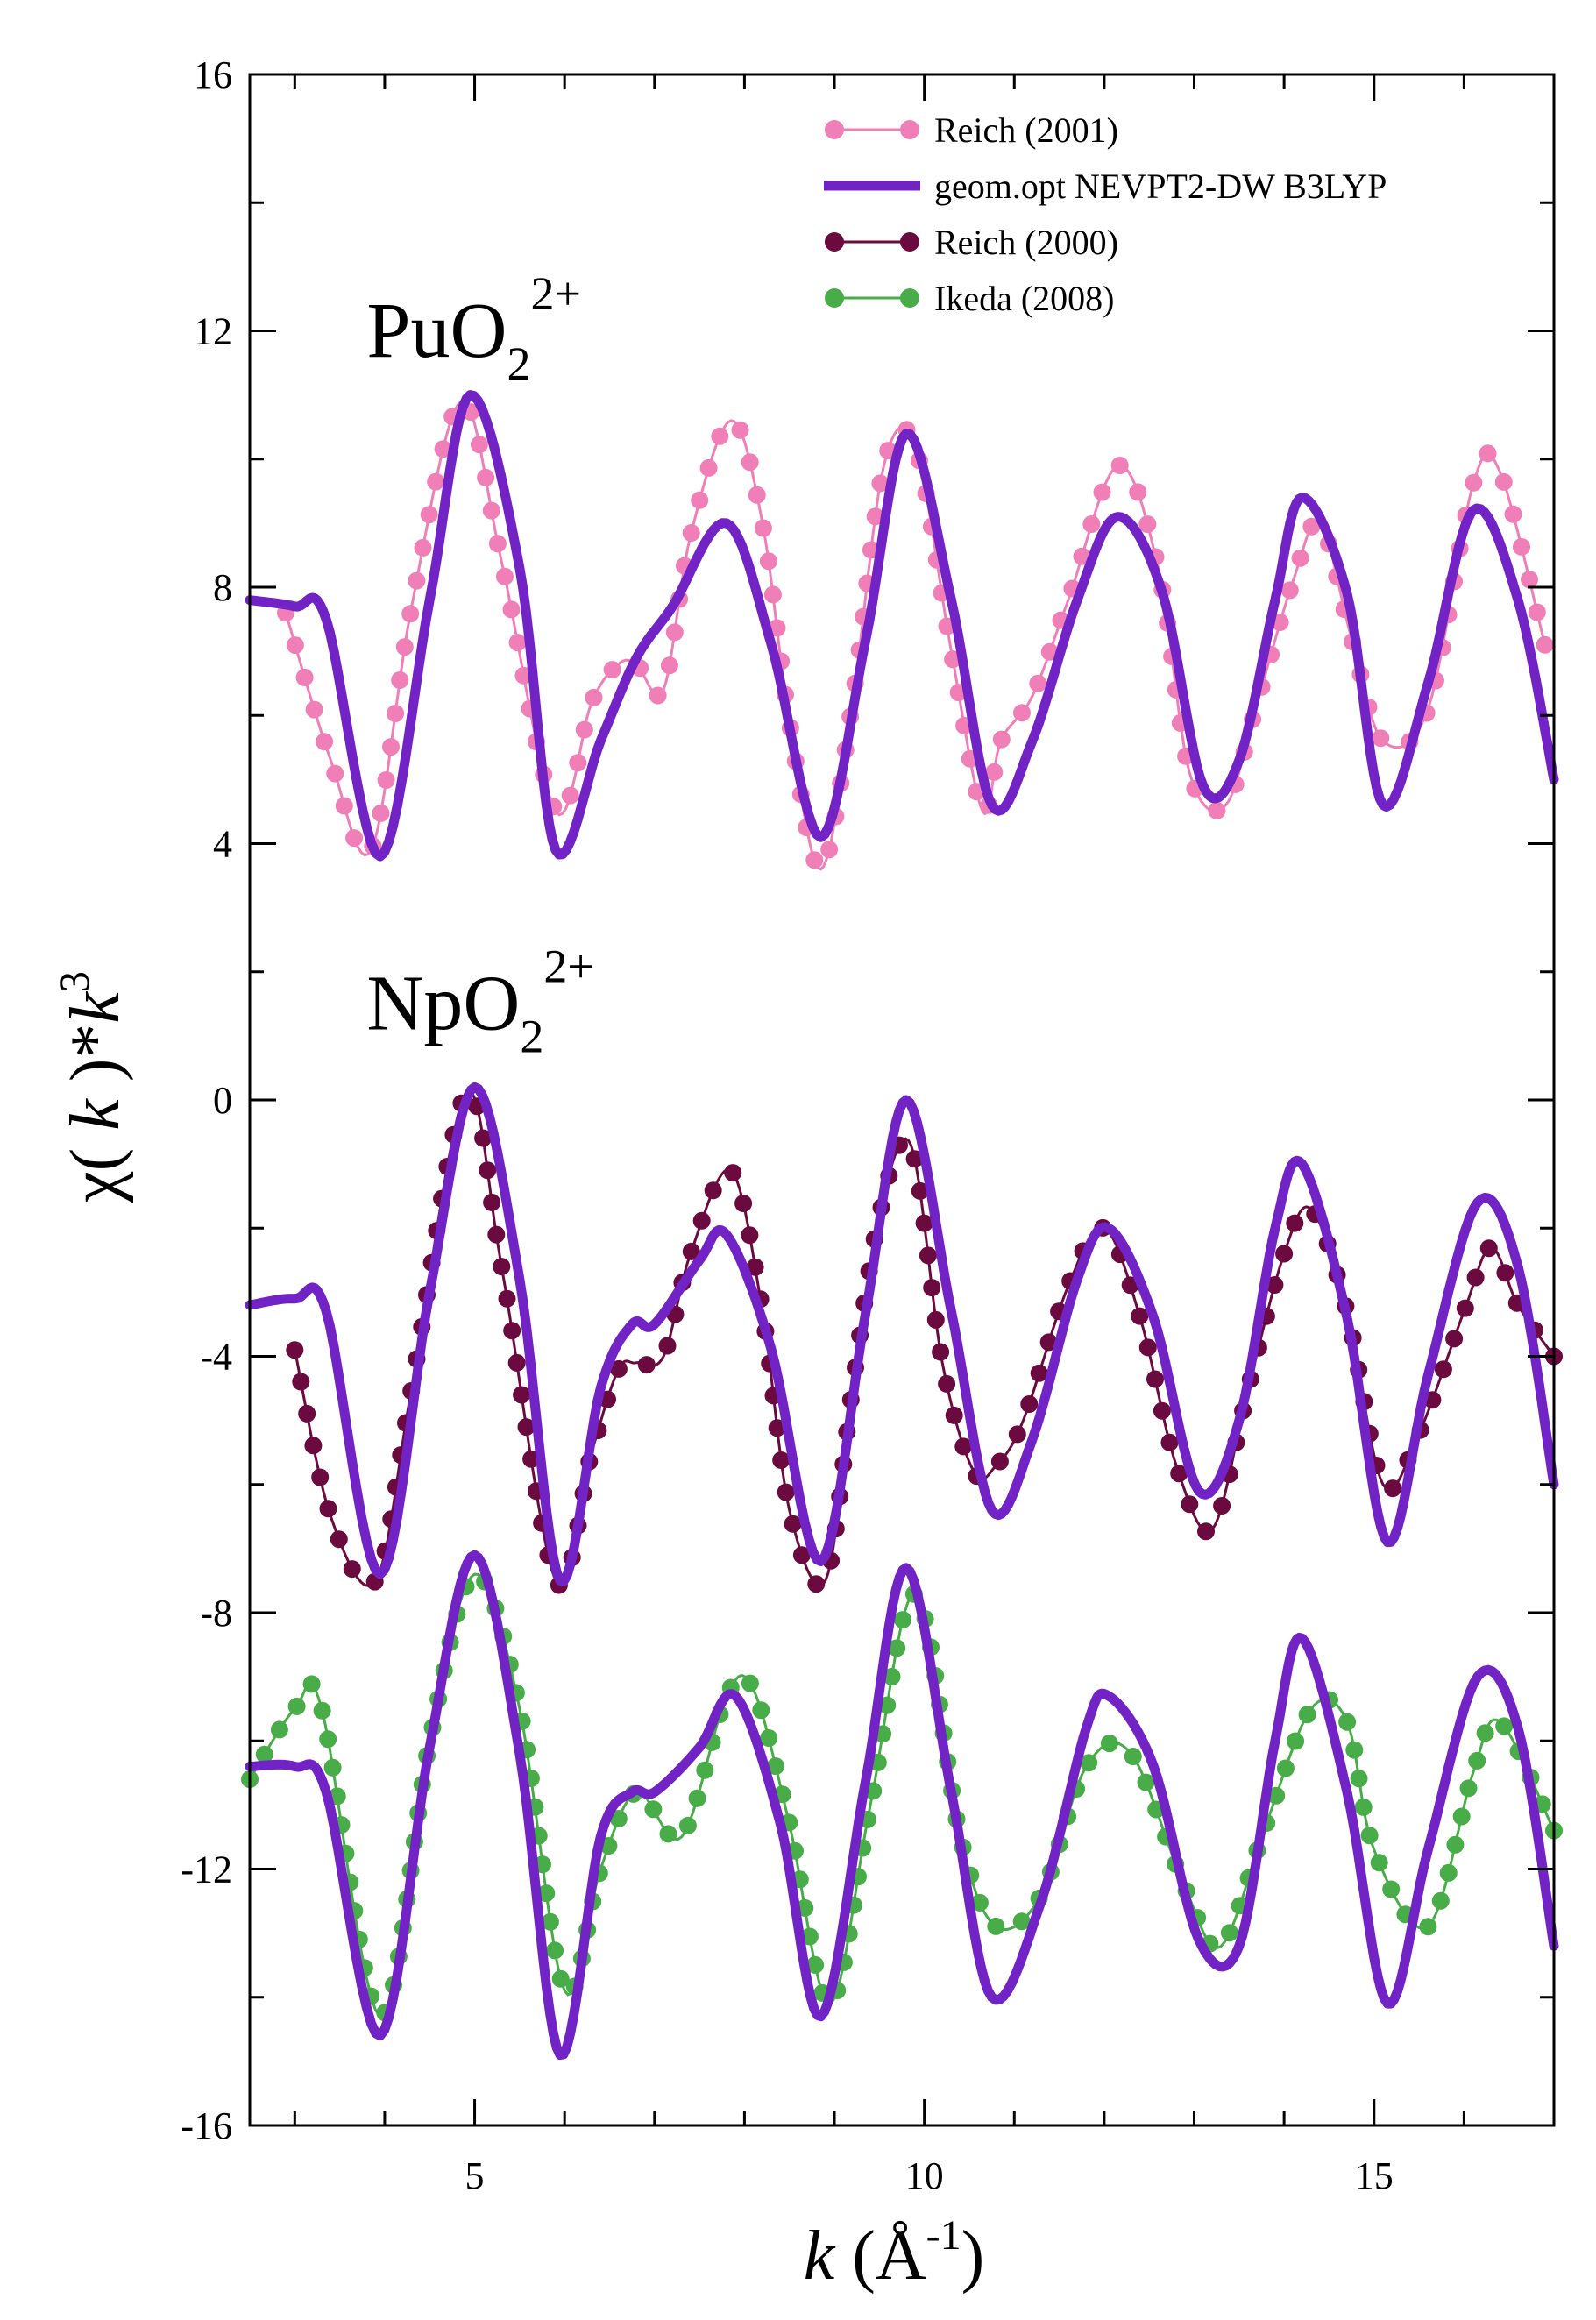  What do you see at coordinates (95, 1114) in the screenshot?
I see `y-axis-k: k` at bounding box center [95, 1114].